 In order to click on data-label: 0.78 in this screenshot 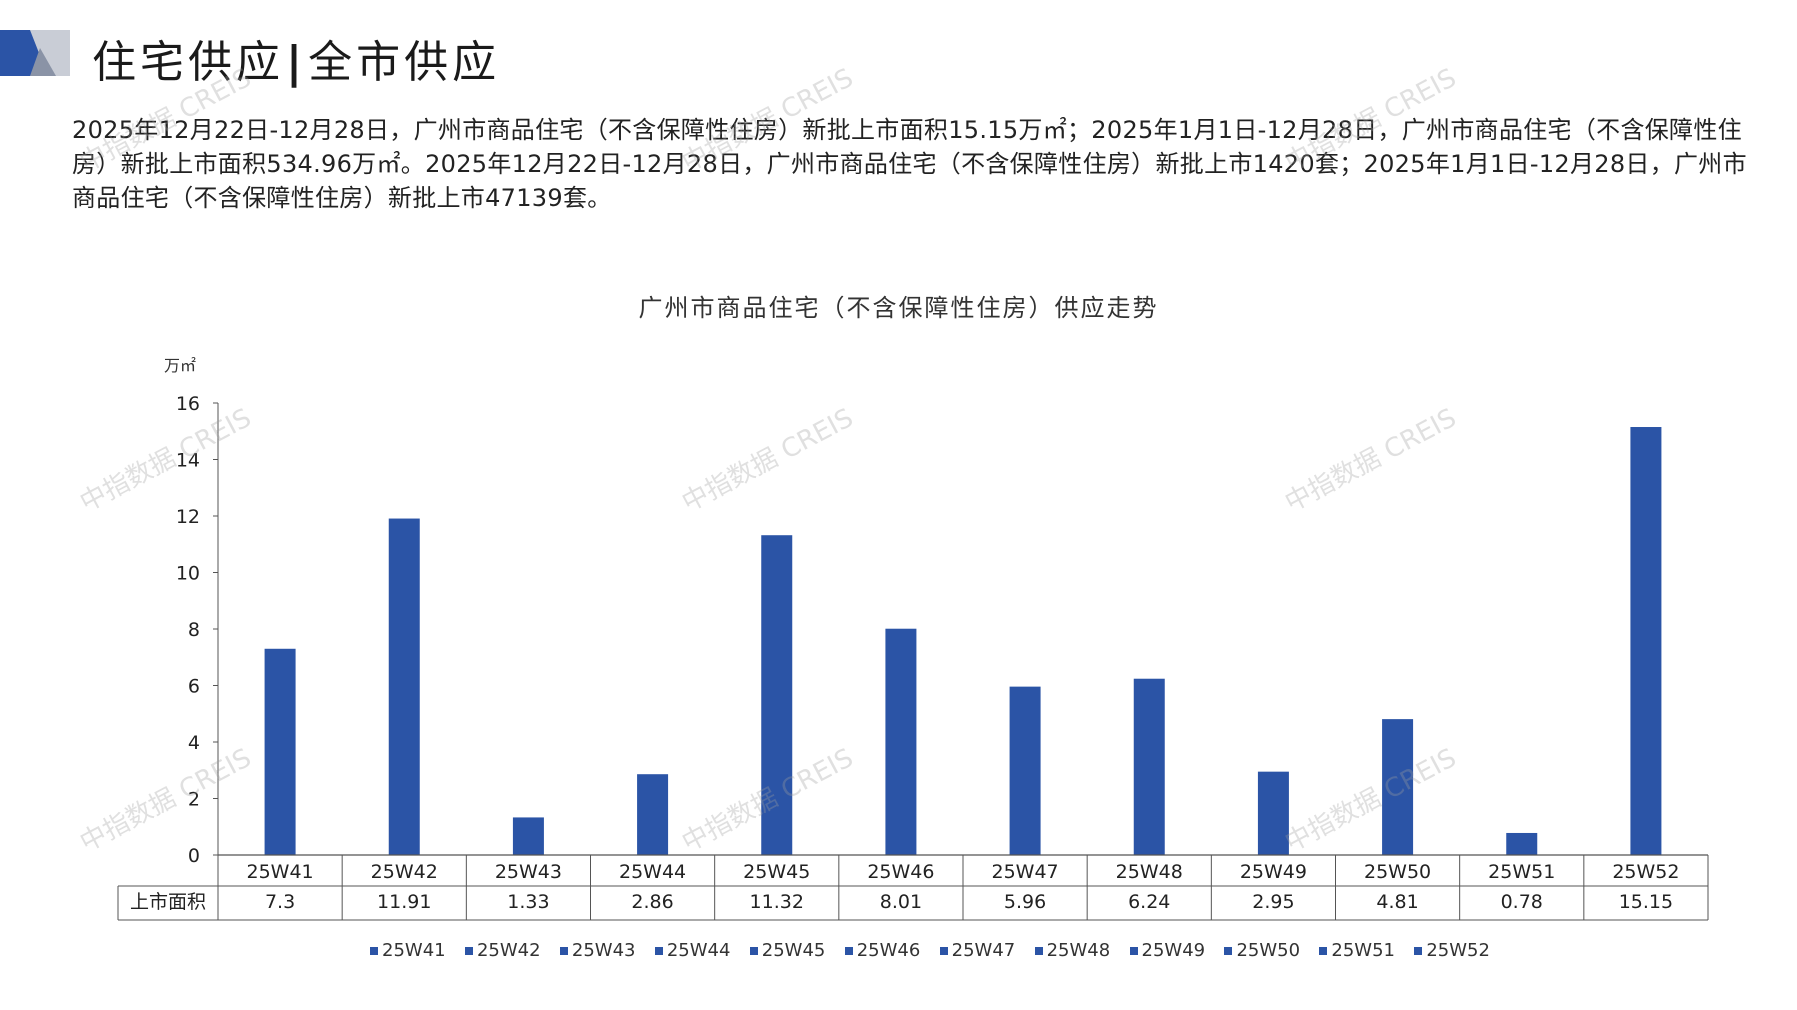, I will do `click(1522, 902)`.